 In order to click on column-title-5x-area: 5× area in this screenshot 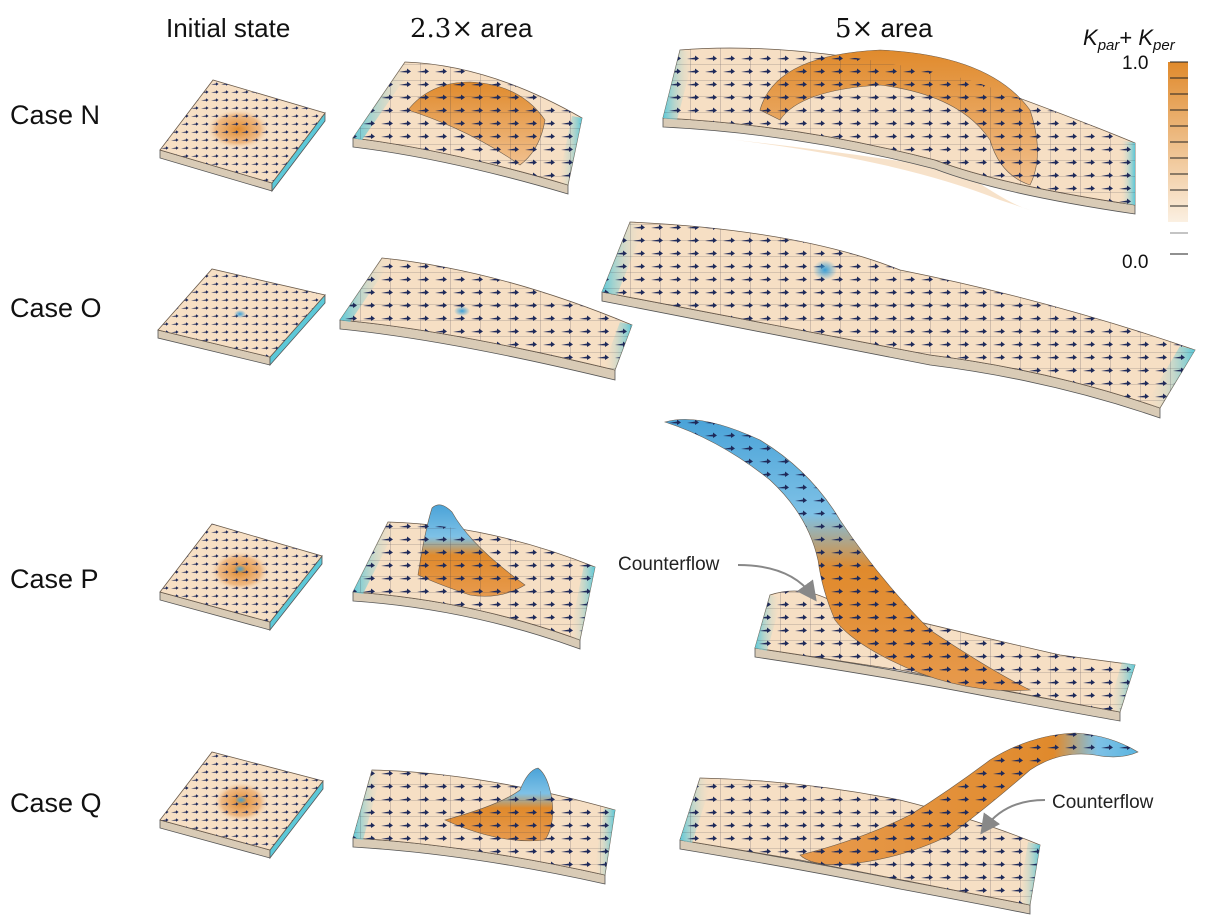, I will do `click(884, 28)`.